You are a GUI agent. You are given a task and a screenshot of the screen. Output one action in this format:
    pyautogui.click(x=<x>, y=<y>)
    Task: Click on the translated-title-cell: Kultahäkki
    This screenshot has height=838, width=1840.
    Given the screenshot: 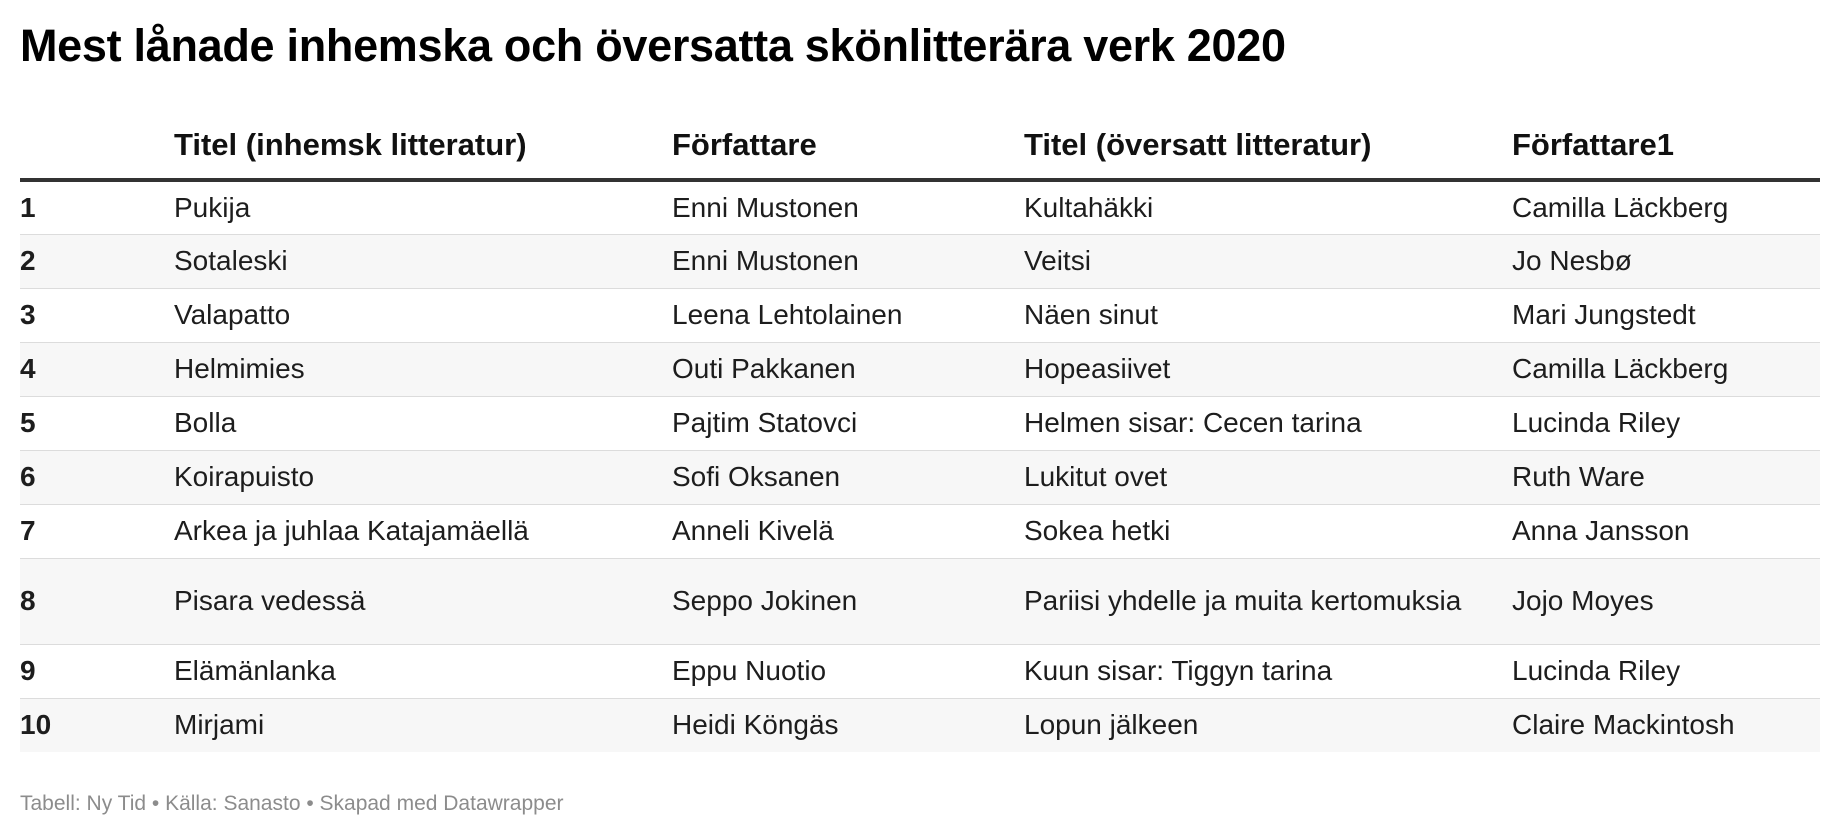 What is the action you would take?
    pyautogui.click(x=1268, y=207)
    